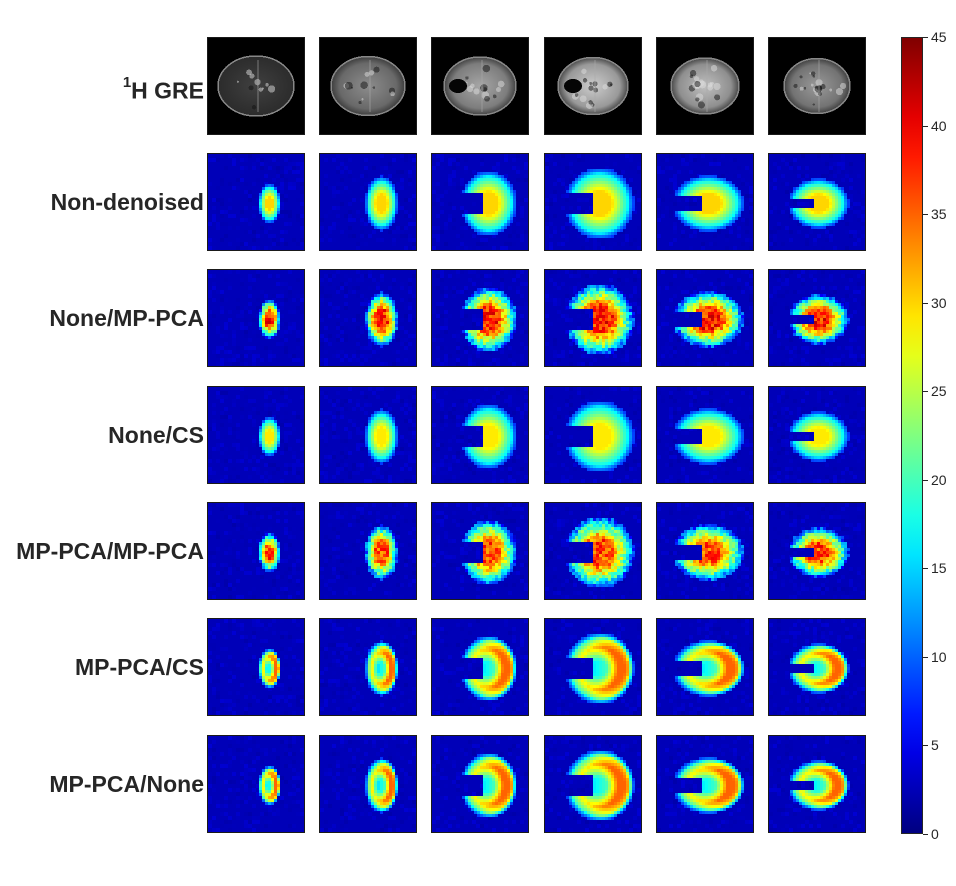  What do you see at coordinates (939, 391) in the screenshot?
I see `colorbar-tick-label: 25` at bounding box center [939, 391].